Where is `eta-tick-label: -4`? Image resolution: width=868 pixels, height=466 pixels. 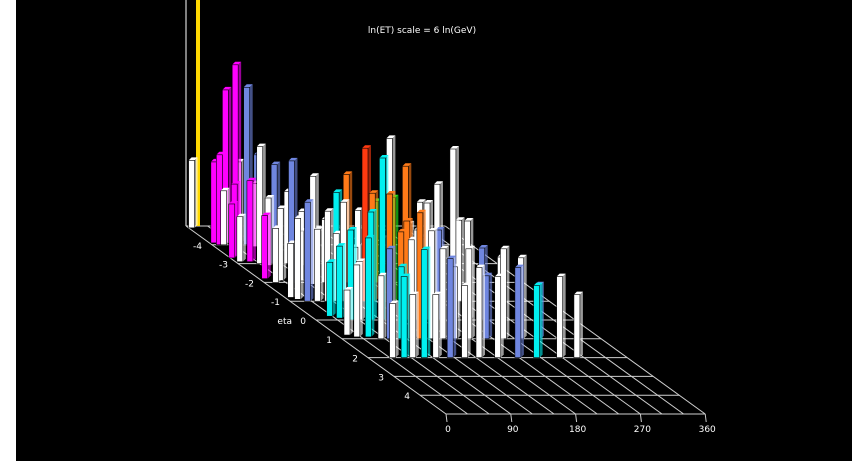
eta-tick-label: -4 is located at coordinates (197, 247).